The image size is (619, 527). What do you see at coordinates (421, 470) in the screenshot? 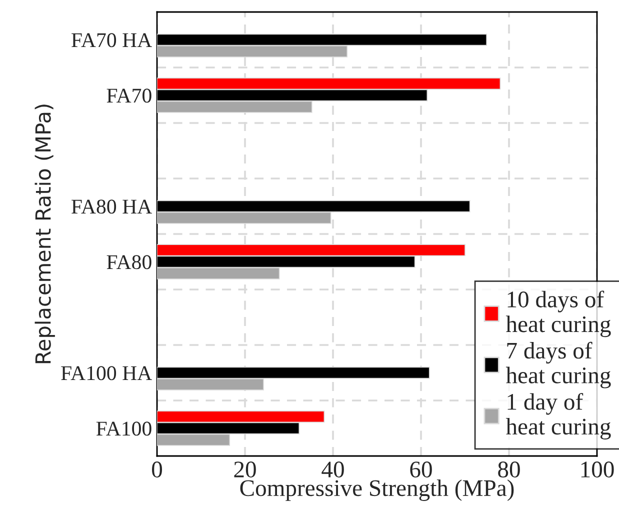
I see `x-tick-label: 60` at bounding box center [421, 470].